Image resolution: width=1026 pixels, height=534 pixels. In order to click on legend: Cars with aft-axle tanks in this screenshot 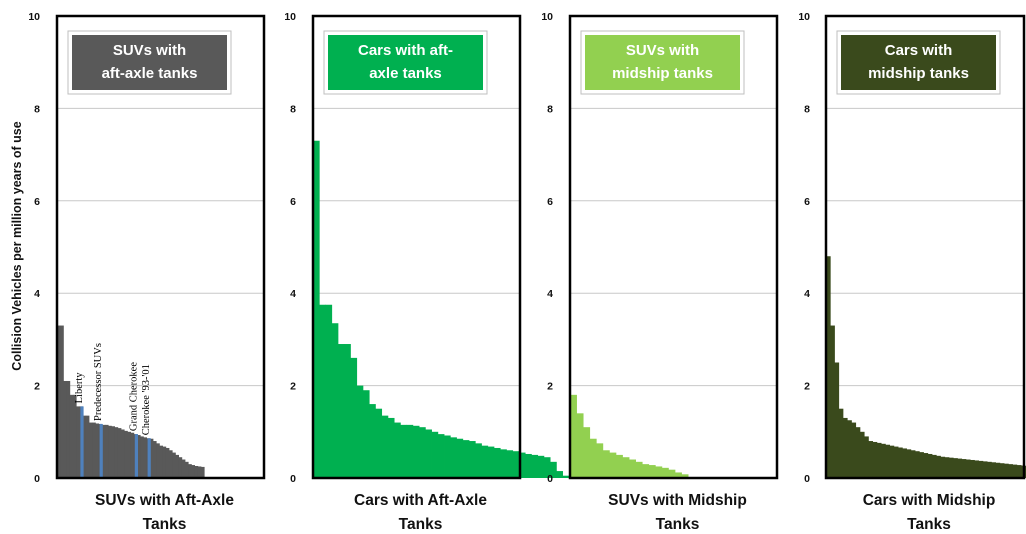, I will do `click(405, 62)`.